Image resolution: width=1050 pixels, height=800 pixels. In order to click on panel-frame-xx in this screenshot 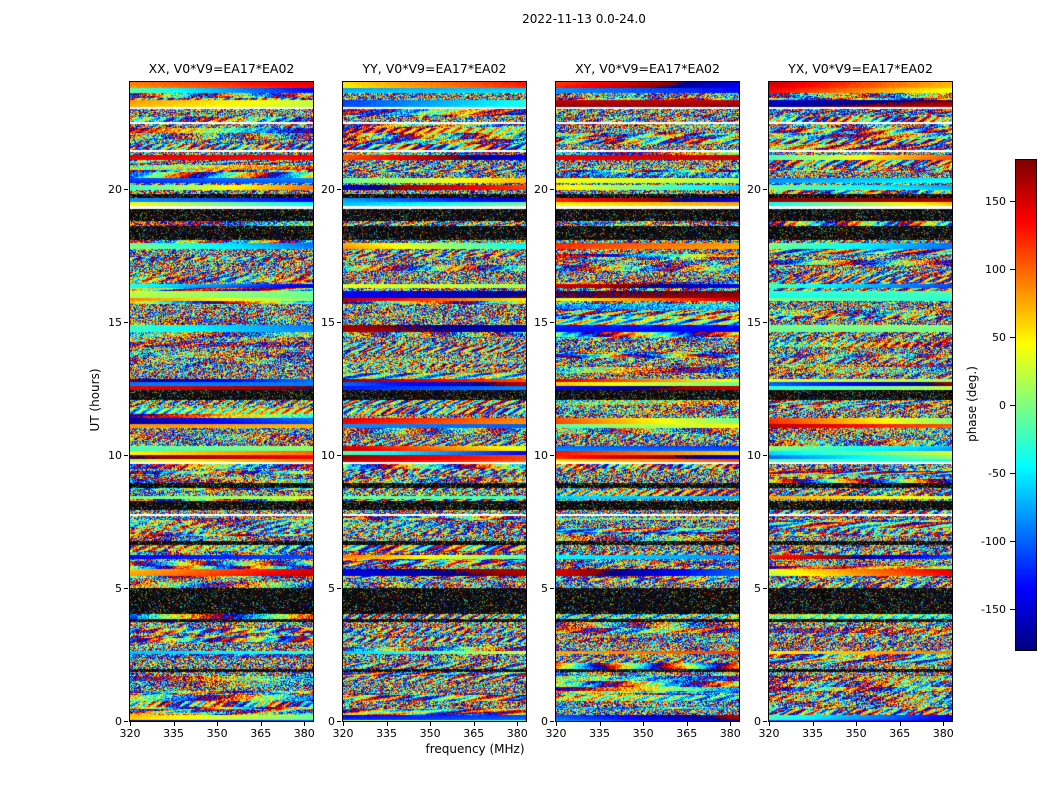, I will do `click(221, 401)`.